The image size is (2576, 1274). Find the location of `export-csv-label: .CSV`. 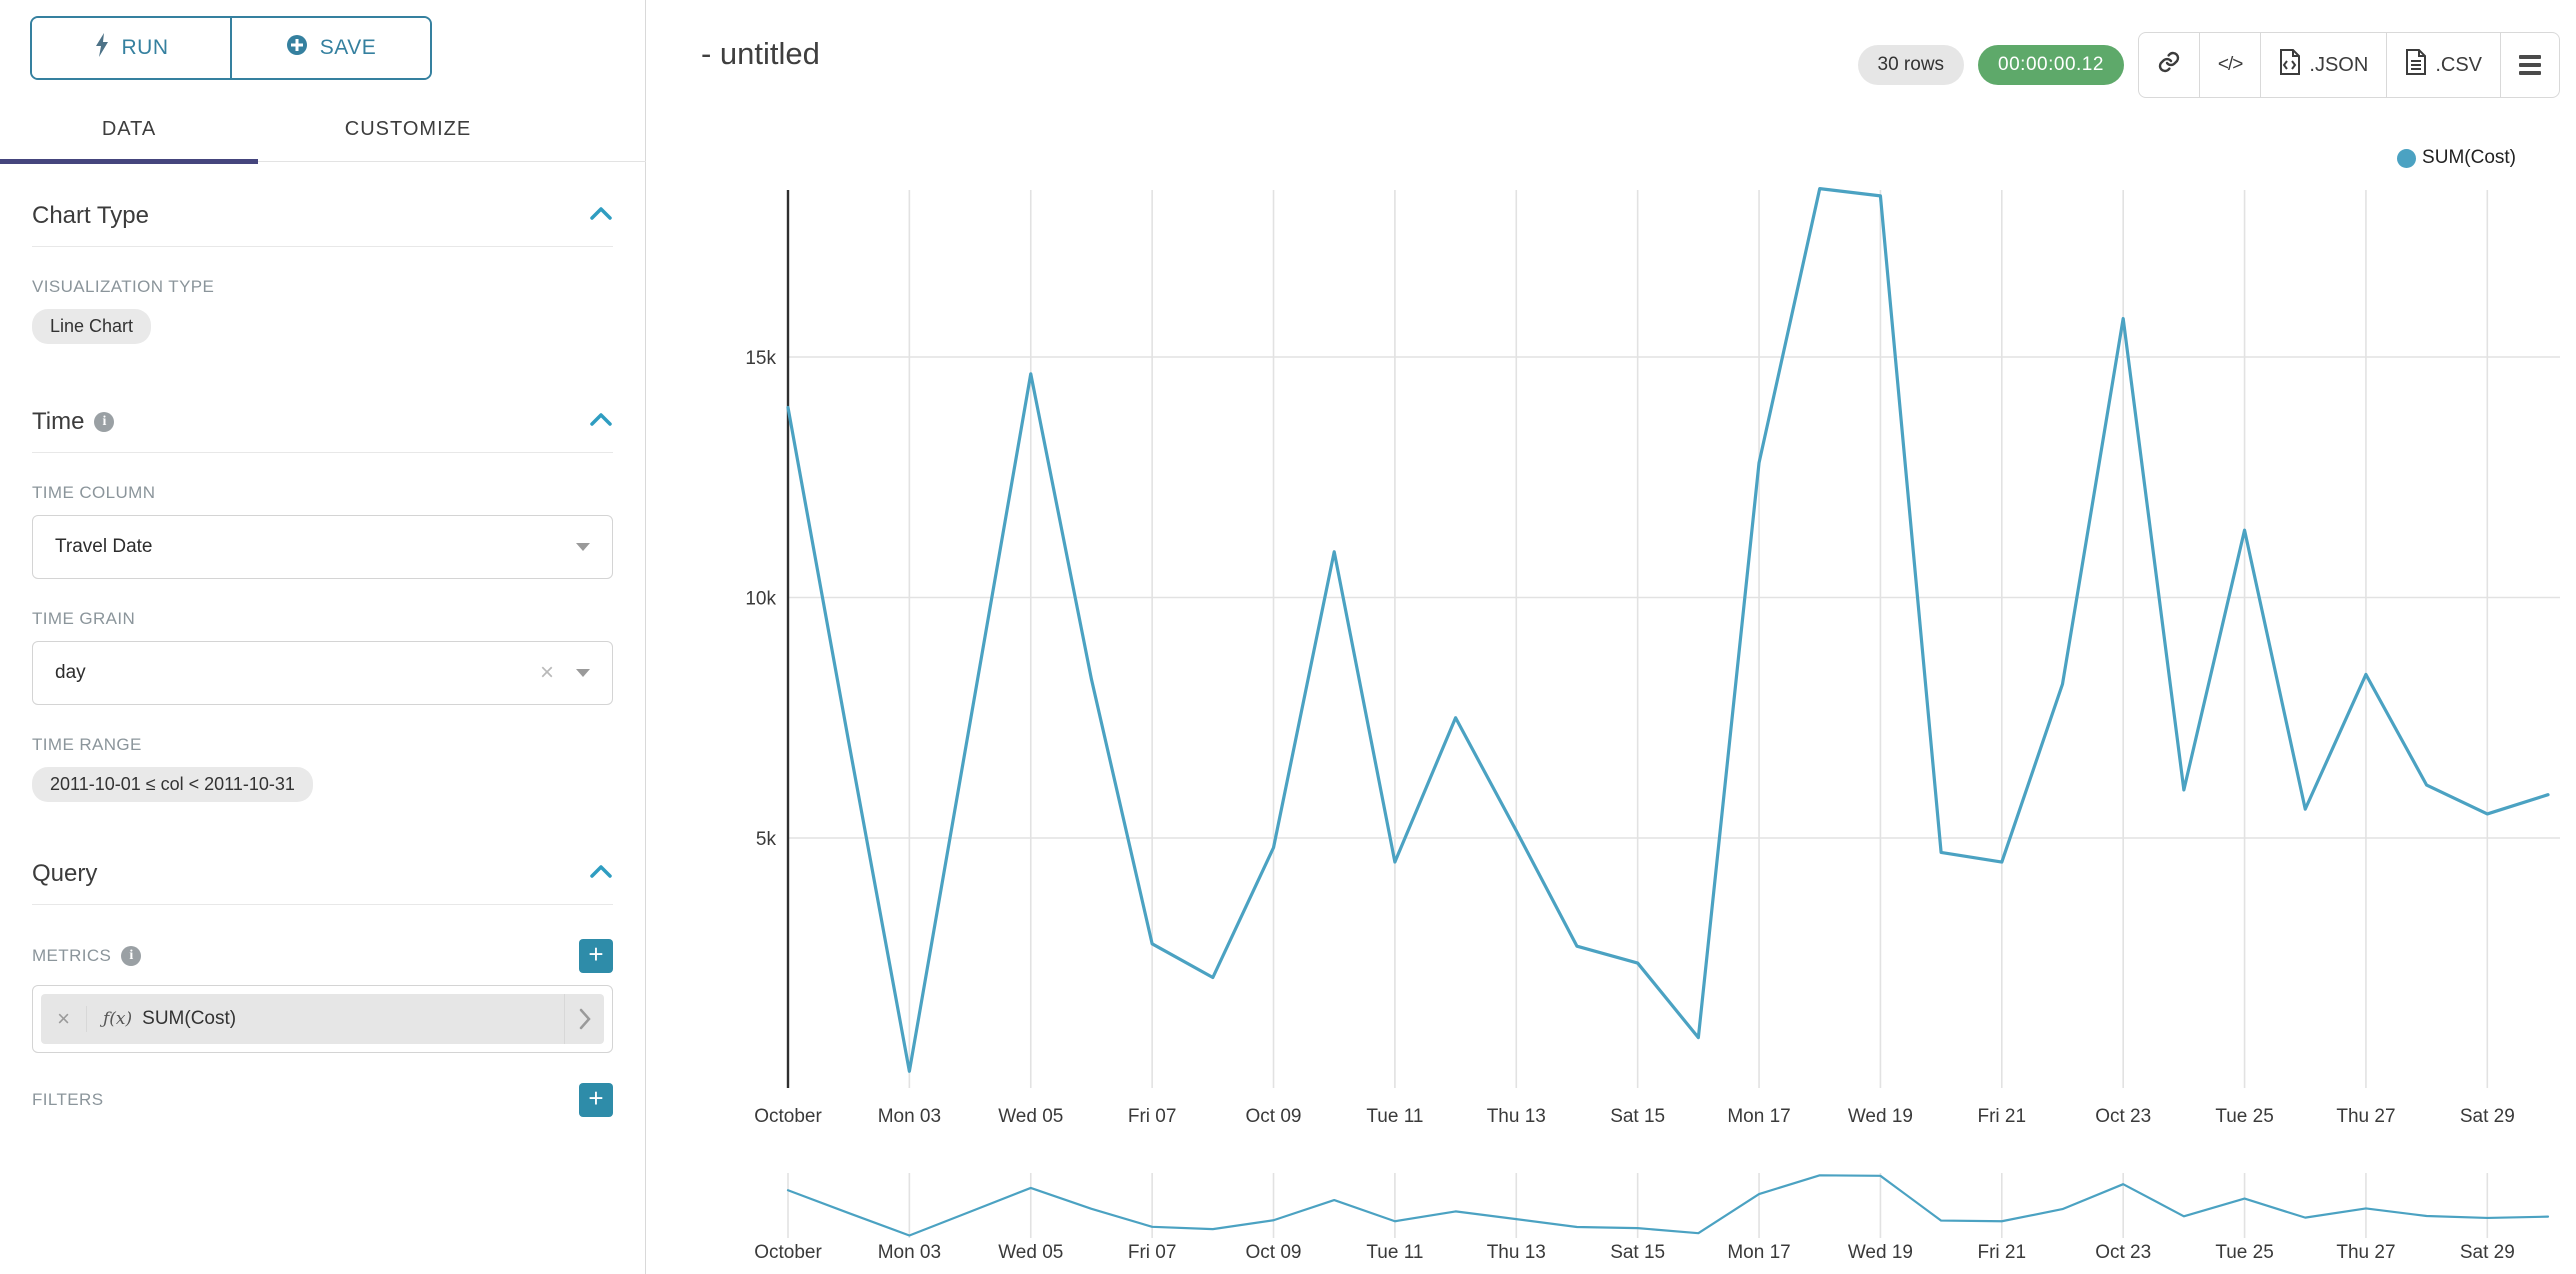

export-csv-label: .CSV is located at coordinates (2458, 64).